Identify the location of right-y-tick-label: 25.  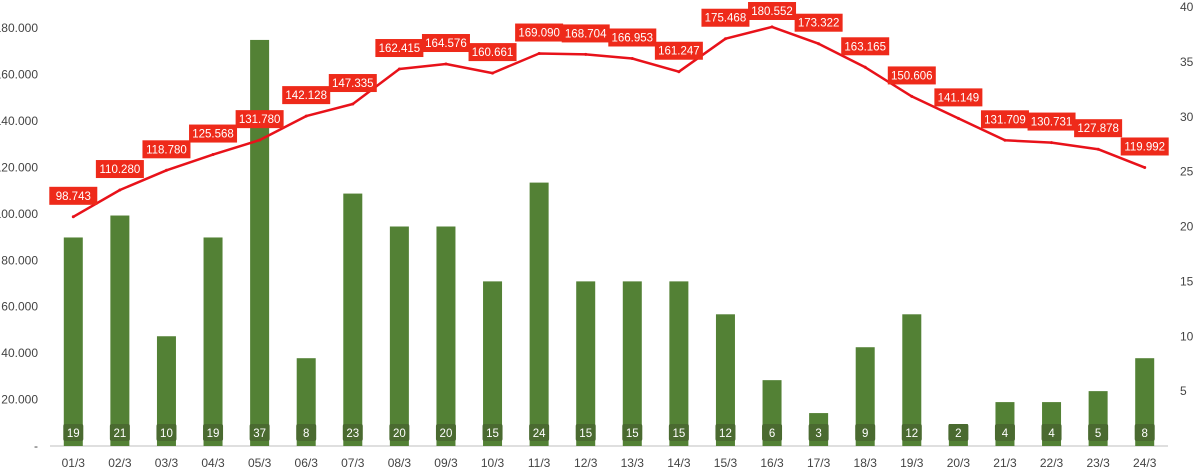
(1187, 172).